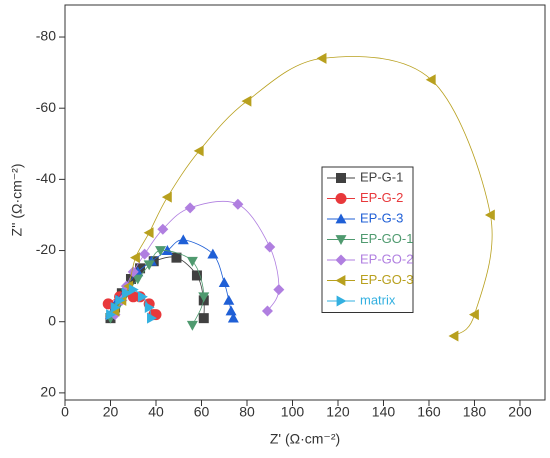 The height and width of the screenshot is (458, 550). I want to click on x-tick-label: 160, so click(429, 412).